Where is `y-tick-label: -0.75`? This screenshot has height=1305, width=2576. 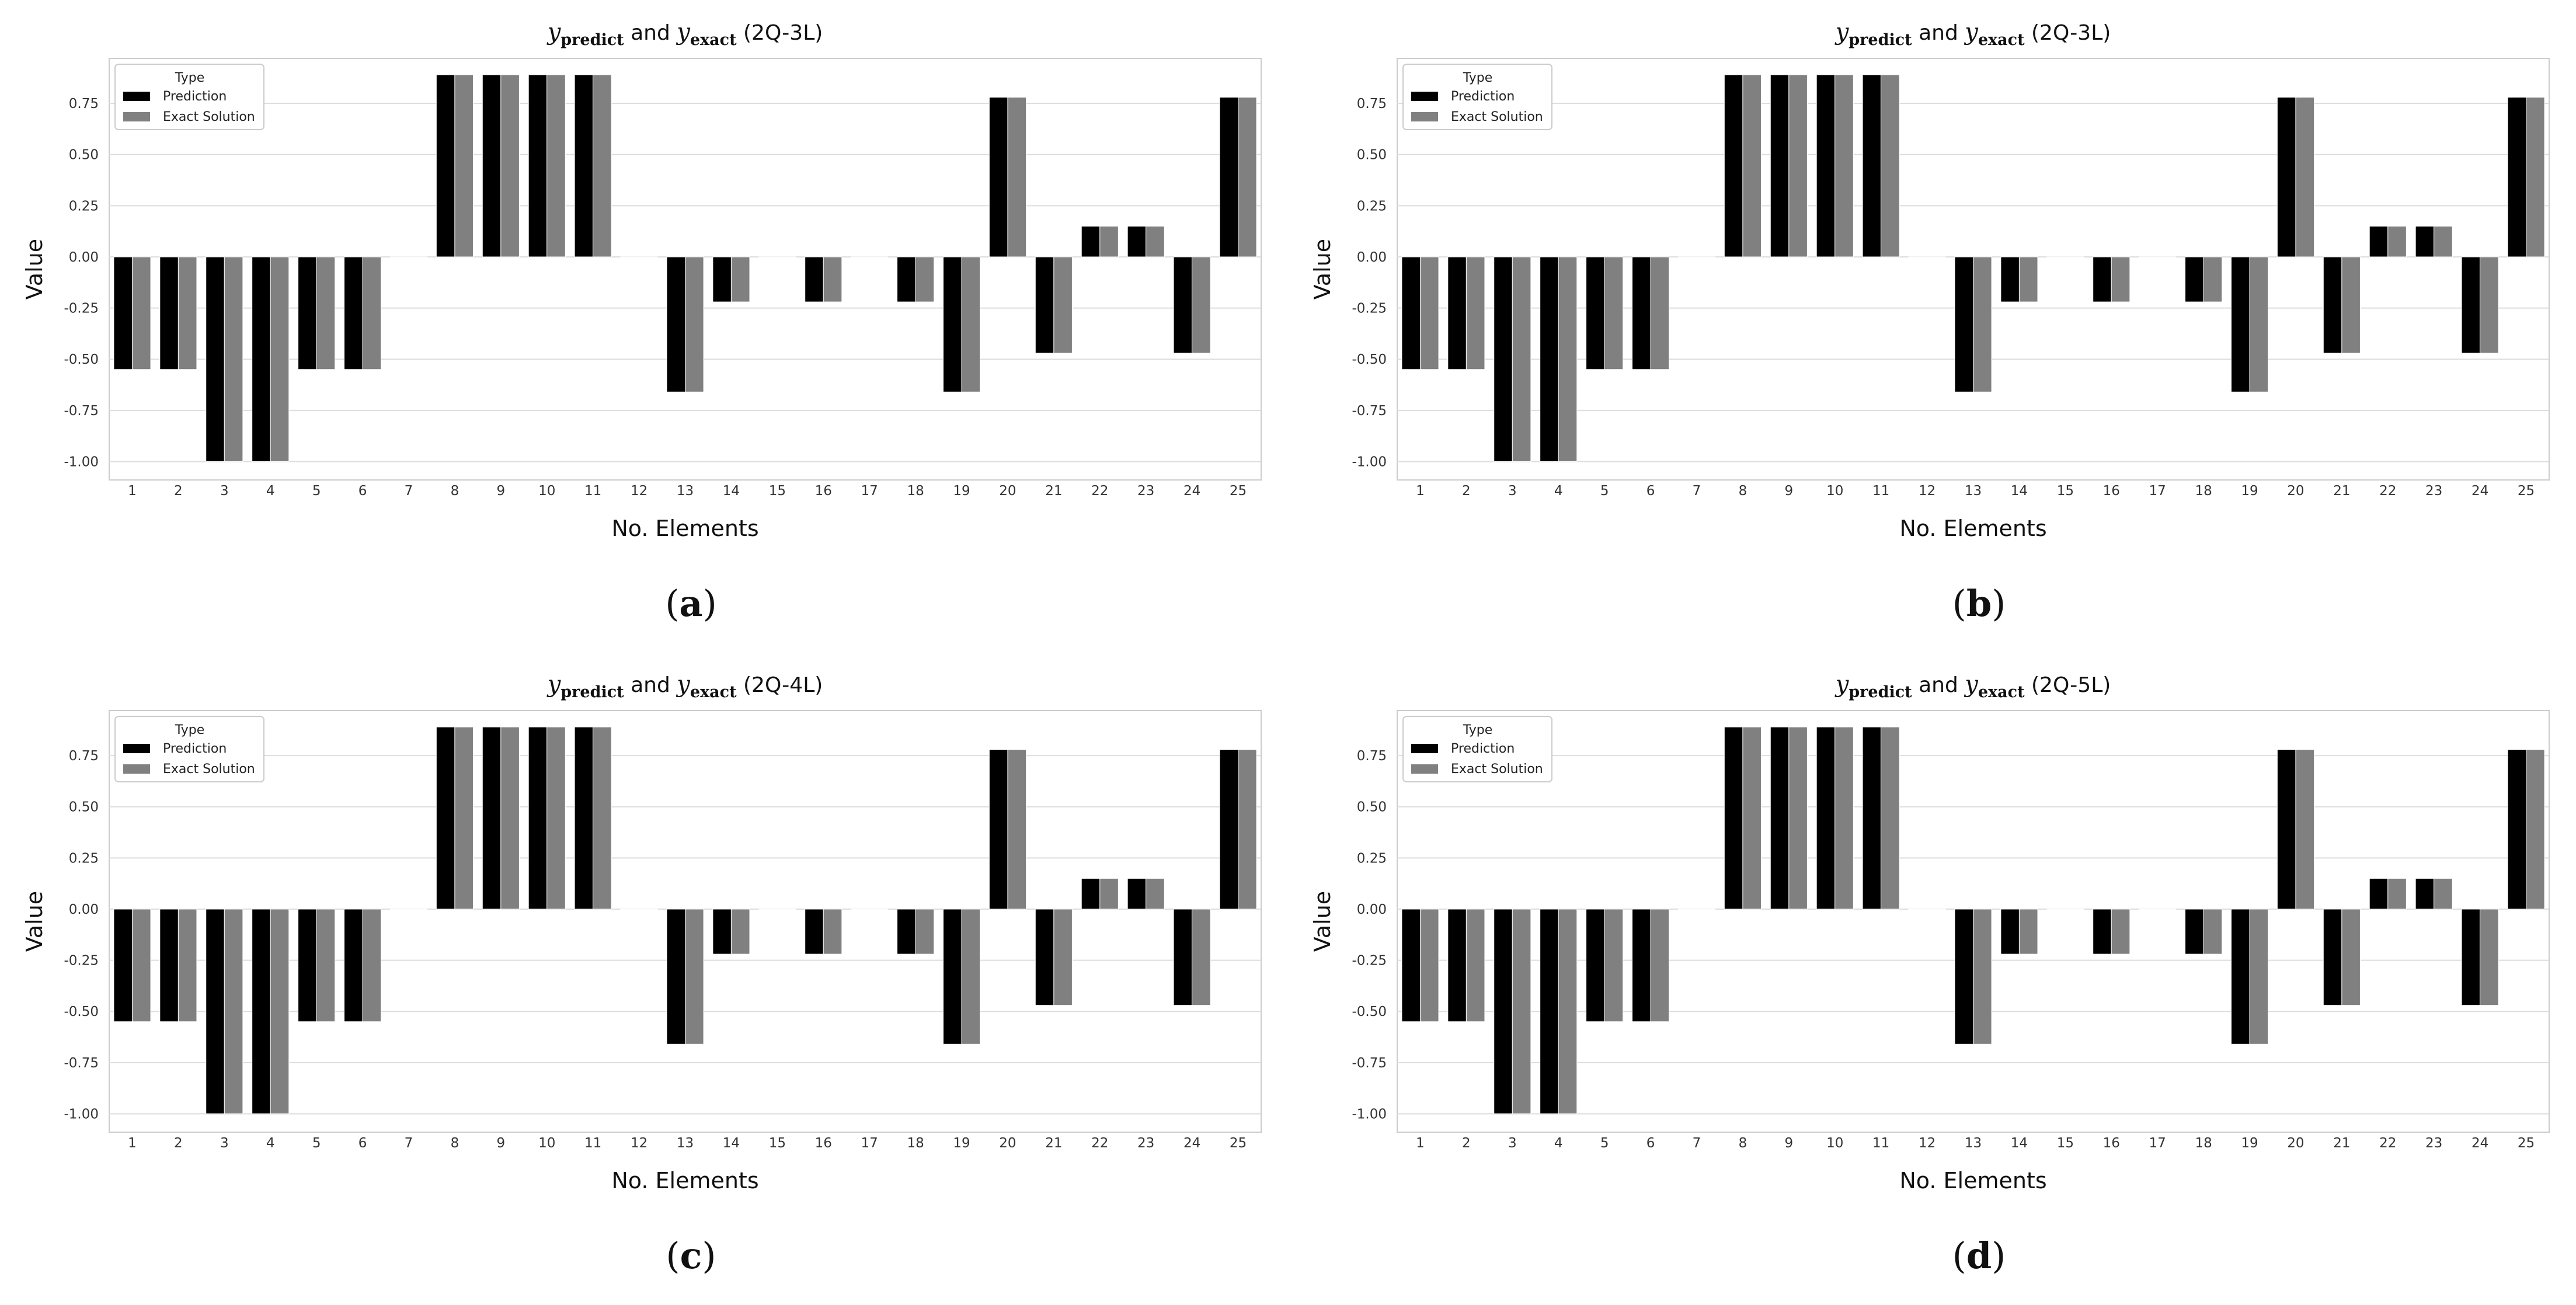
y-tick-label: -0.75 is located at coordinates (81, 411).